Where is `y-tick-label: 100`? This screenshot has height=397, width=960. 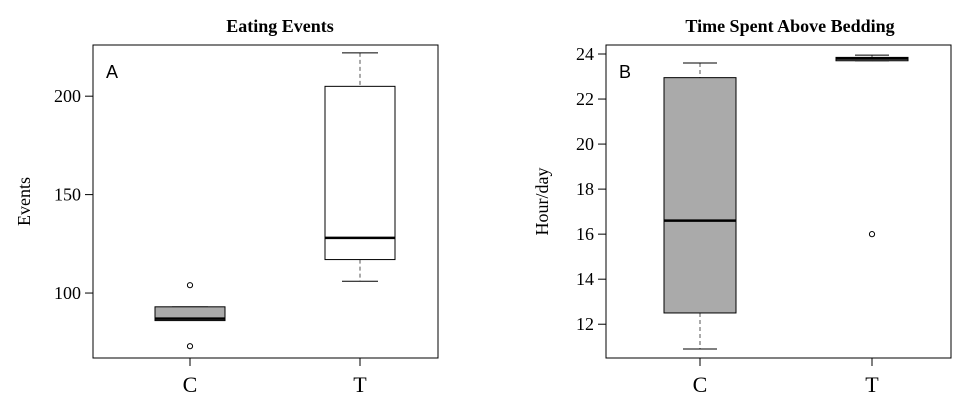
y-tick-label: 100 is located at coordinates (67, 293).